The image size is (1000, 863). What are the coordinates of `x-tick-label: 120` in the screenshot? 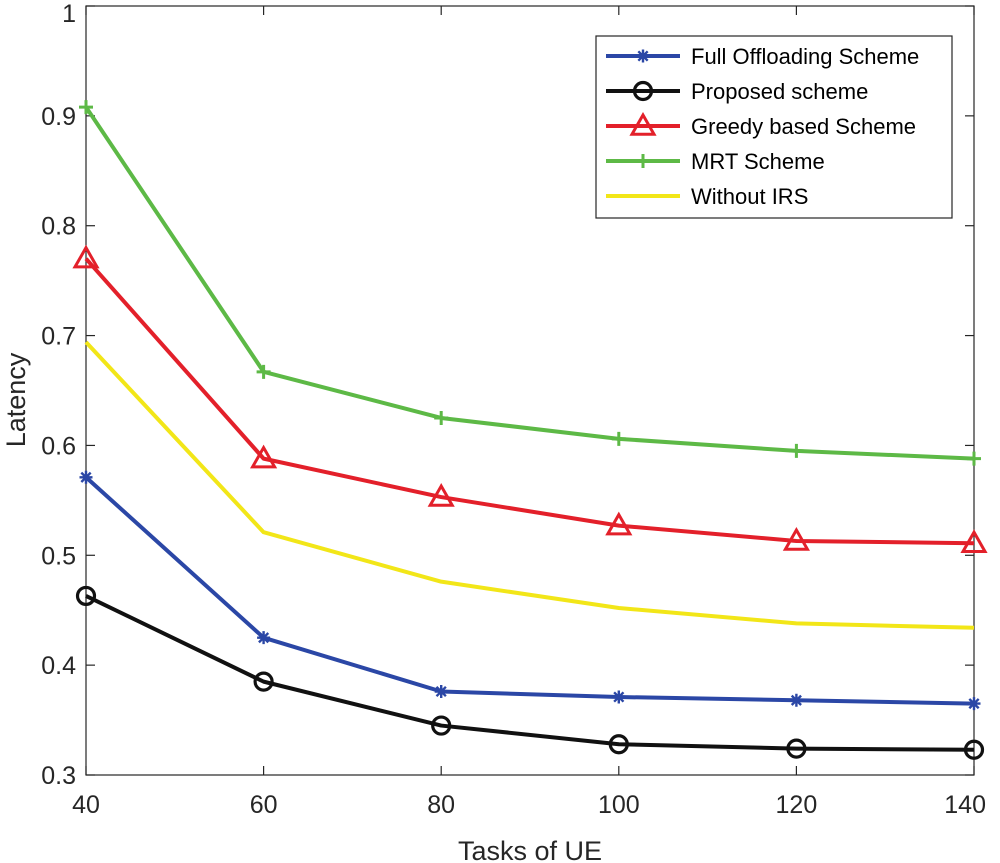 It's located at (797, 805).